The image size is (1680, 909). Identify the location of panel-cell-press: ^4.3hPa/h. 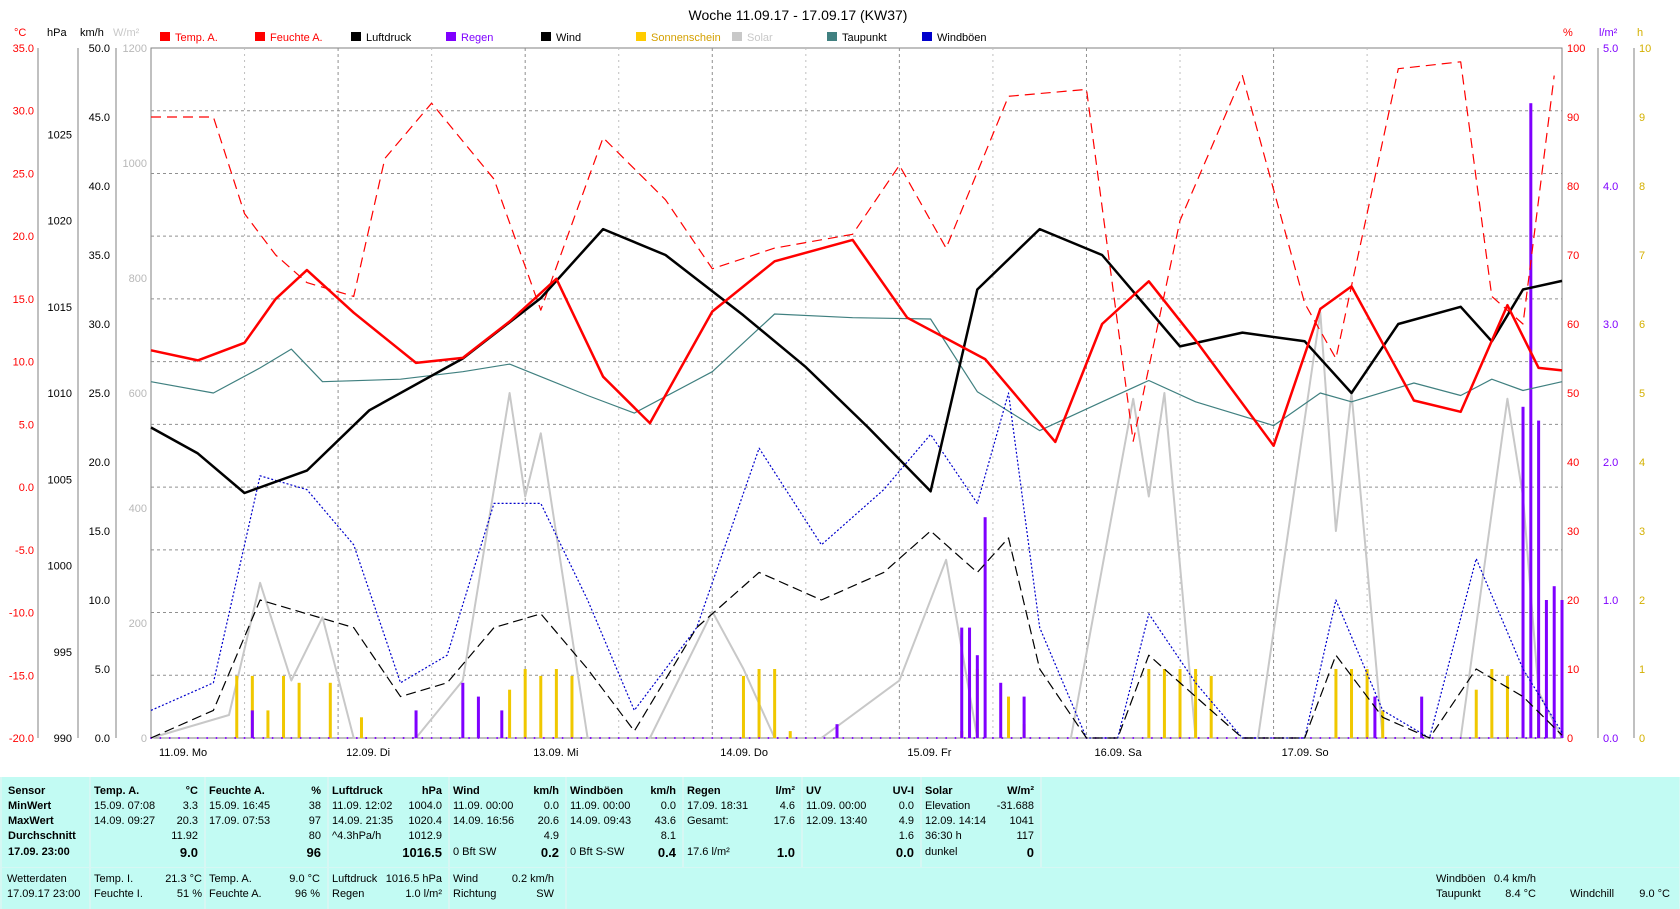
(357, 836).